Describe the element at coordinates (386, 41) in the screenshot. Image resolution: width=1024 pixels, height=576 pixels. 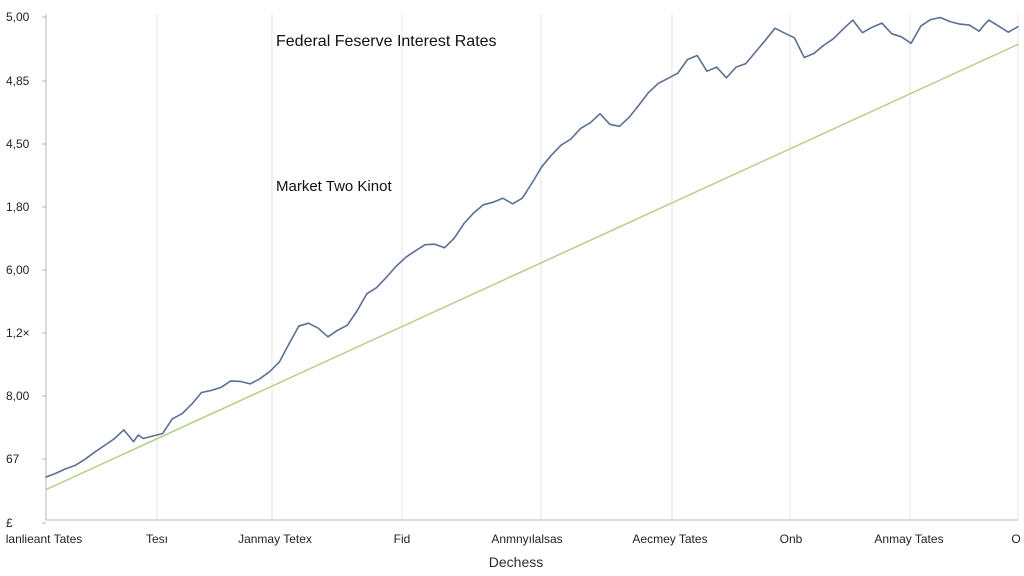
I see `chart-title: Federal Feserve Interest Rates` at that location.